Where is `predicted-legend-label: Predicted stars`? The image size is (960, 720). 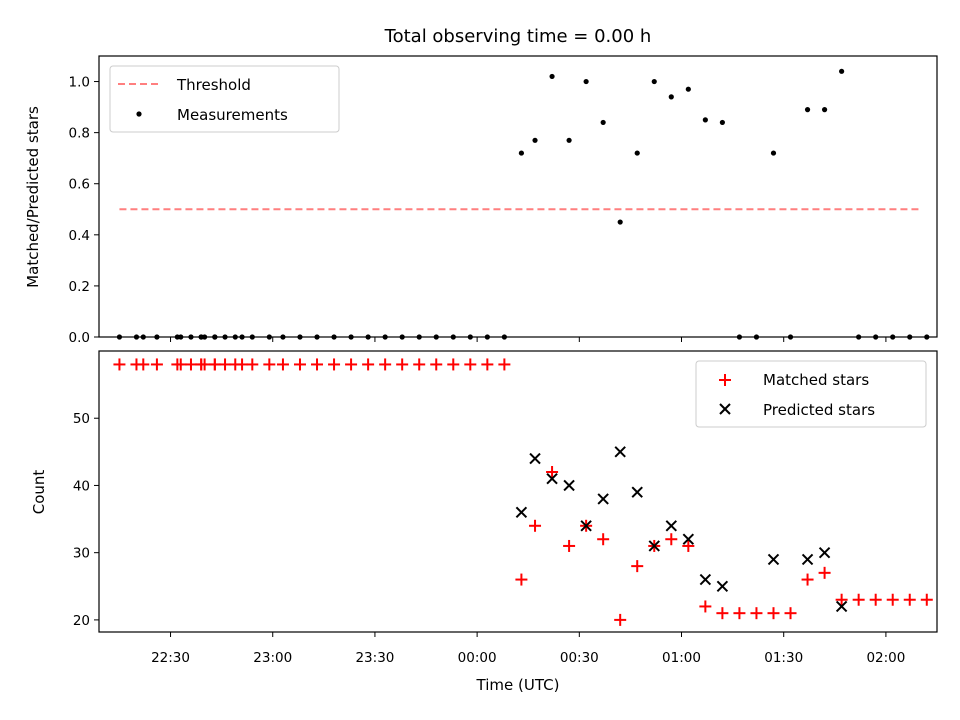 predicted-legend-label: Predicted stars is located at coordinates (819, 410).